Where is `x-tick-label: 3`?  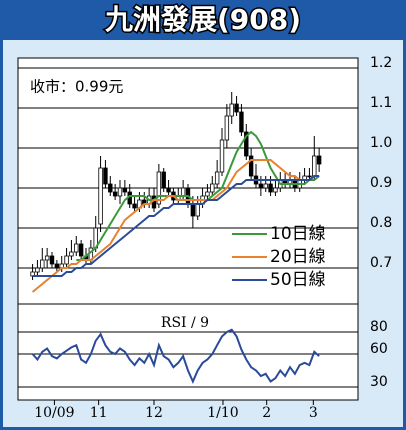
x-tick-label: 3 is located at coordinates (313, 413).